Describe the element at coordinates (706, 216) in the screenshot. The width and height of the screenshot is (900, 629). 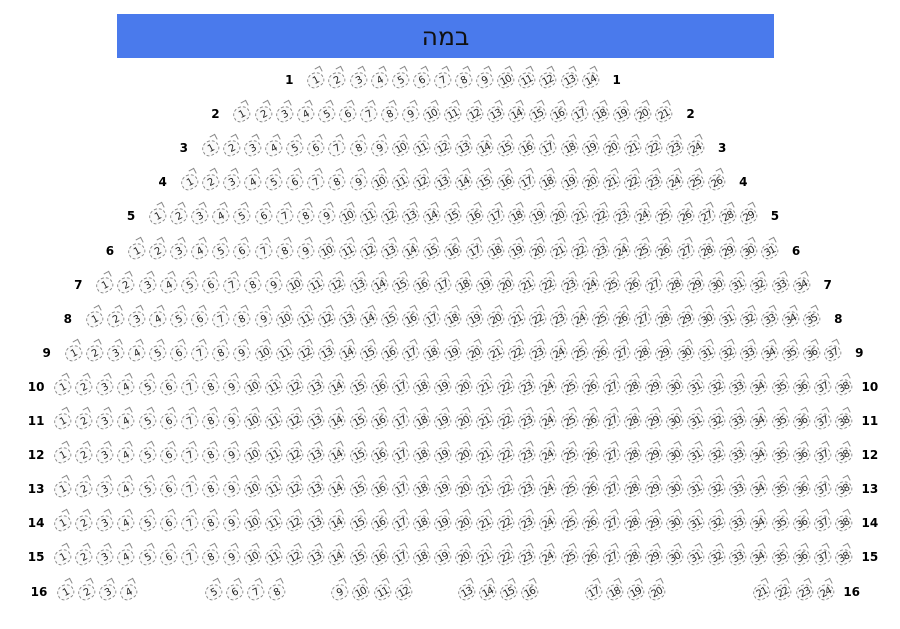
I see `seat-row5-27: 27` at that location.